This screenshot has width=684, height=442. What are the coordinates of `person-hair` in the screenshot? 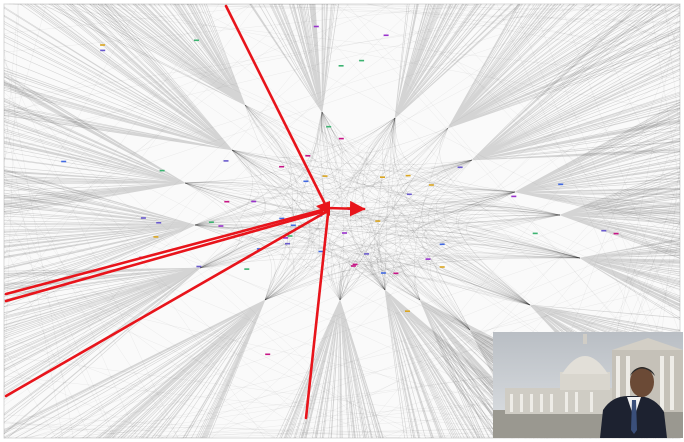 It's located at (642, 371).